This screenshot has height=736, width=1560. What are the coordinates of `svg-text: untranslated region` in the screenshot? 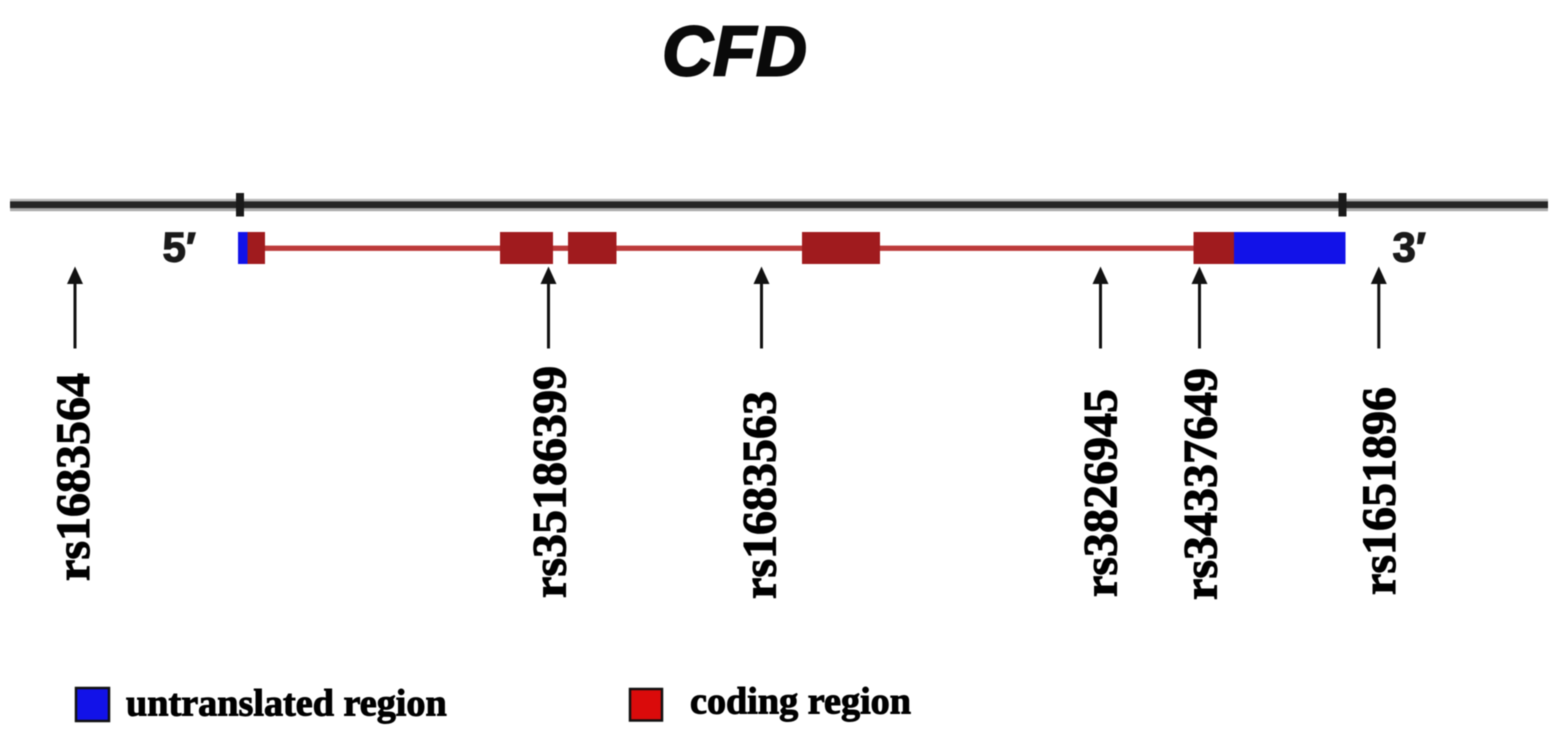 It's located at (286, 704).